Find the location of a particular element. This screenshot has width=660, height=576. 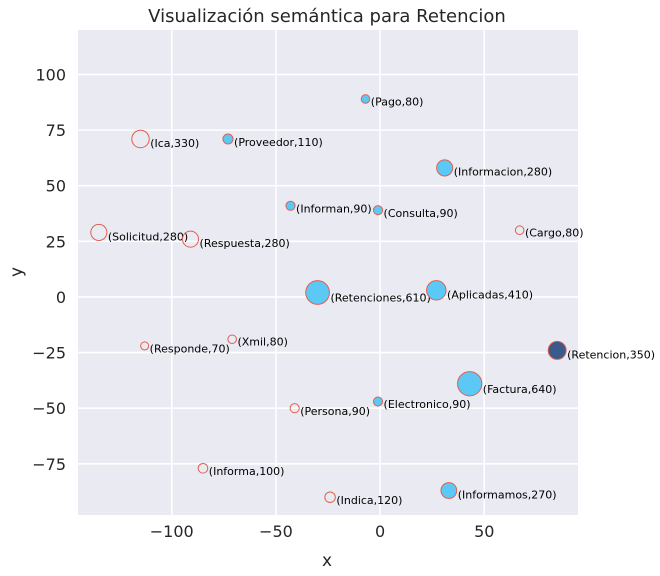

y-tick-label: −75 is located at coordinates (49, 464).